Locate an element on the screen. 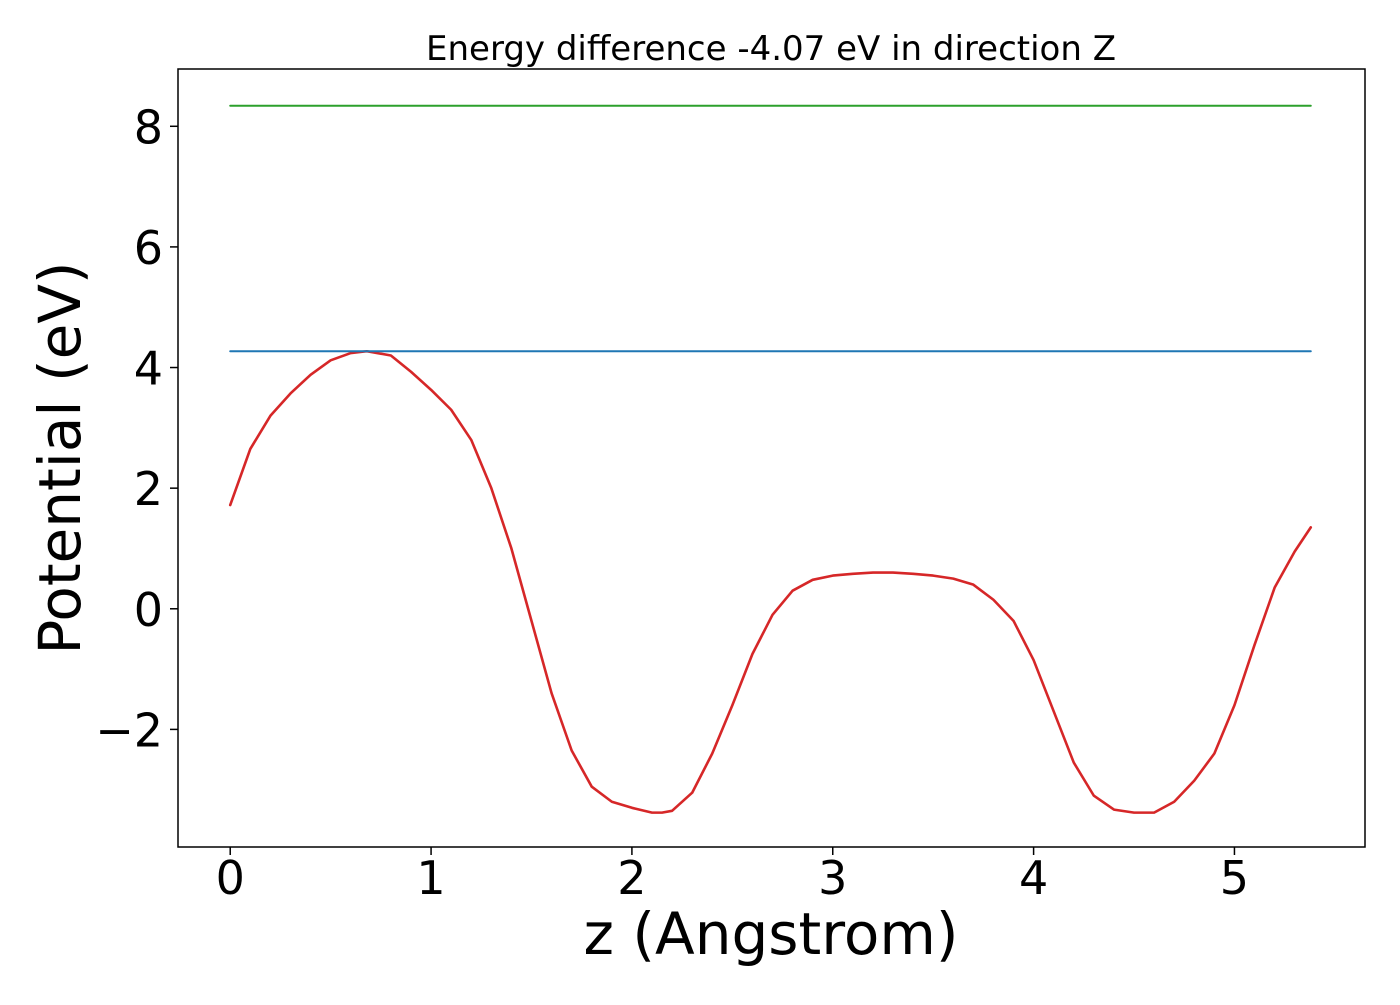 Image resolution: width=1400 pixels, height=1005 pixels. x-tick-label: 5 is located at coordinates (1234, 878).